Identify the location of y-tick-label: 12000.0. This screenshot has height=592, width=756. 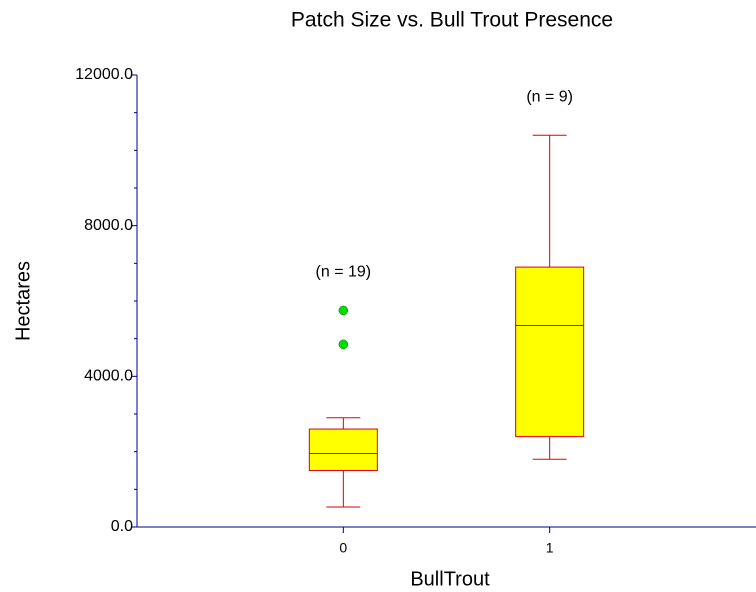
(104, 74).